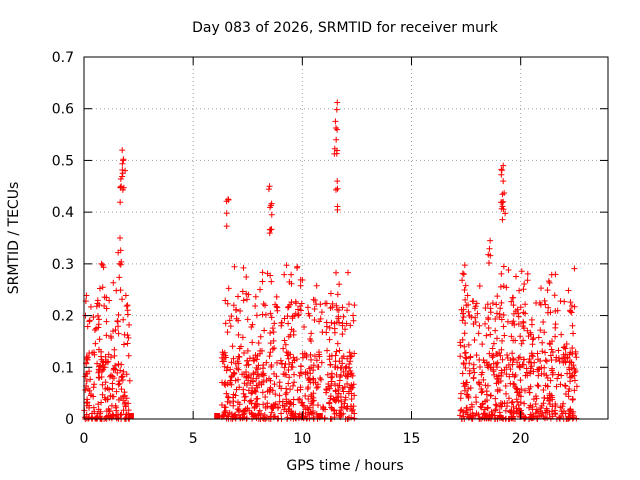 The image size is (640, 480). Describe the element at coordinates (63, 368) in the screenshot. I see `y-tick-label: 0.1` at that location.